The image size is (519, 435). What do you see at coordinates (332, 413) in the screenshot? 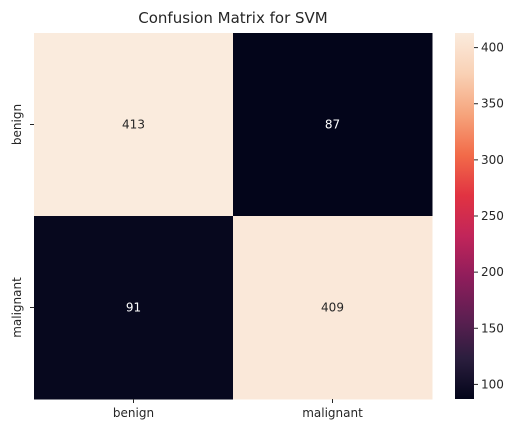
I see `x-tick-label: malignant` at bounding box center [332, 413].